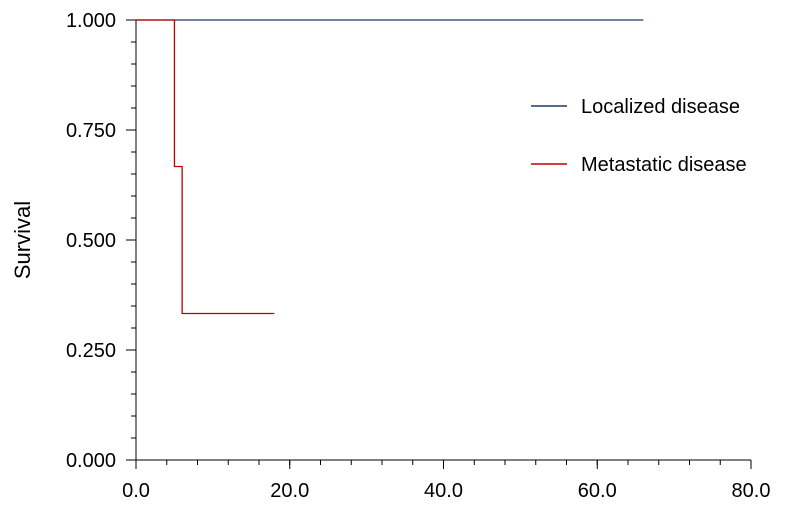 This screenshot has height=512, width=801. I want to click on x-tick-label: 20.0, so click(289, 491).